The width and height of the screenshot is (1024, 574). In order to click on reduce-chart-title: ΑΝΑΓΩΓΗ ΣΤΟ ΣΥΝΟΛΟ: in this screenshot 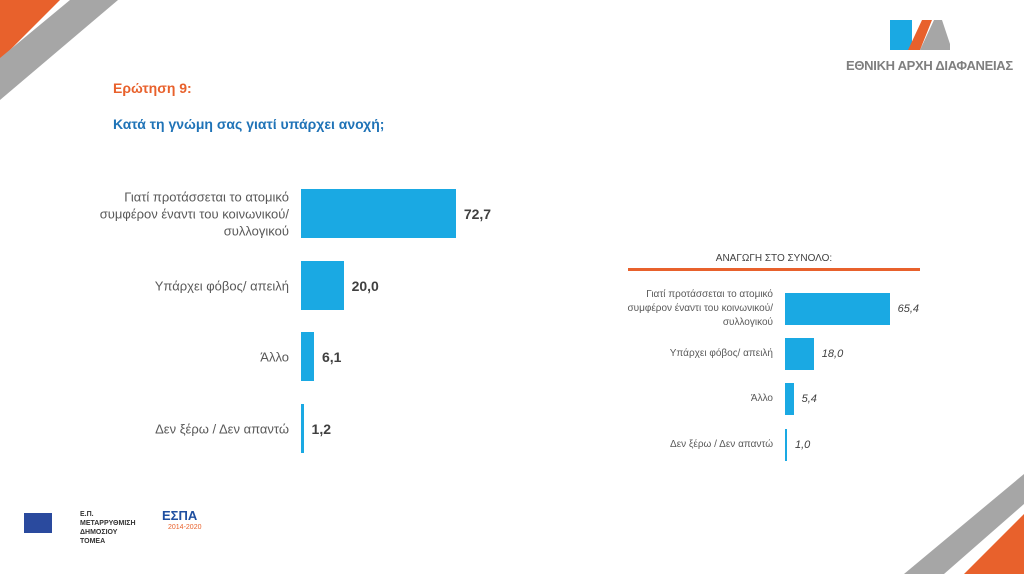, I will do `click(774, 258)`.